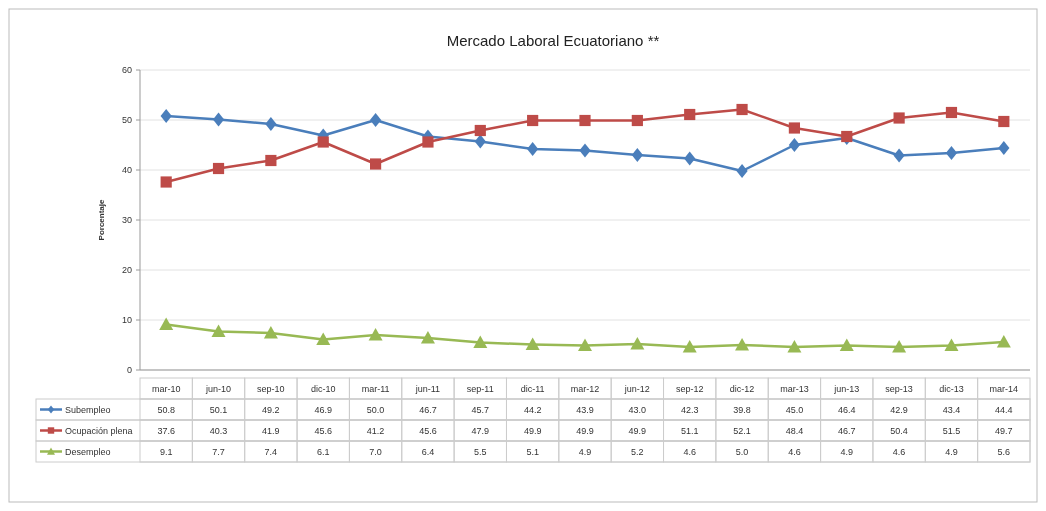 The width and height of the screenshot is (1046, 511). I want to click on data-label: 41.2, so click(375, 430).